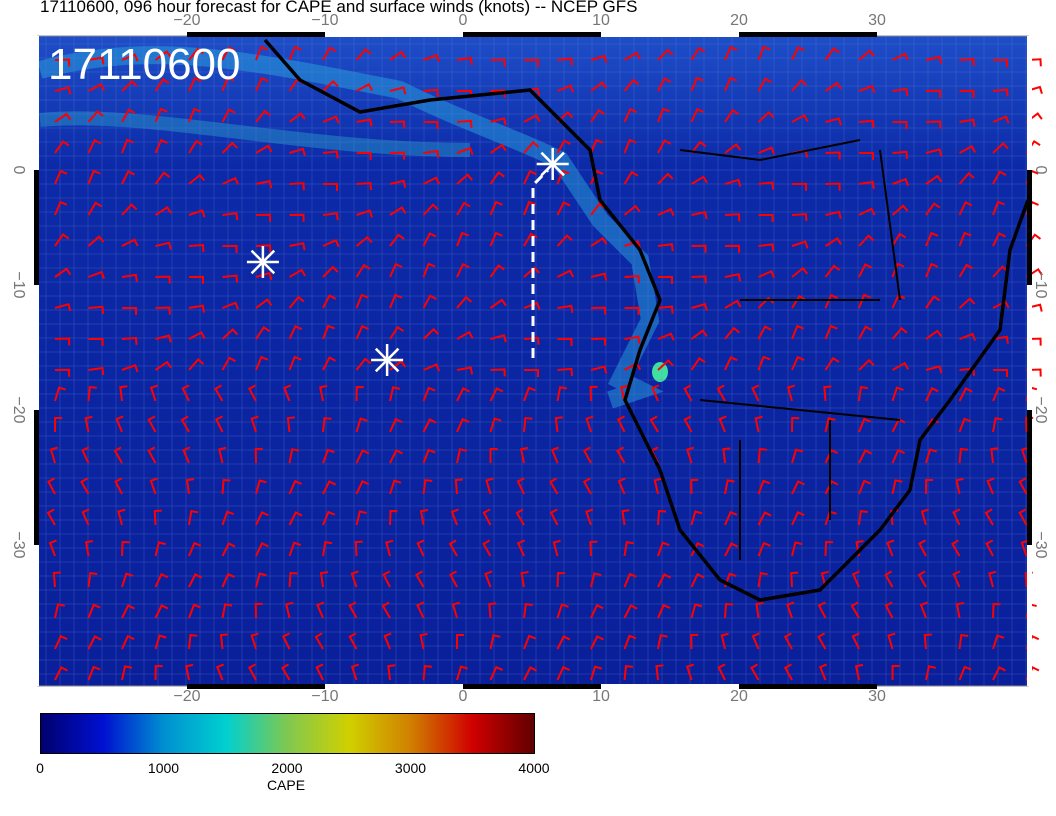  I want to click on colorbar-tick-label: 3000, so click(410, 768).